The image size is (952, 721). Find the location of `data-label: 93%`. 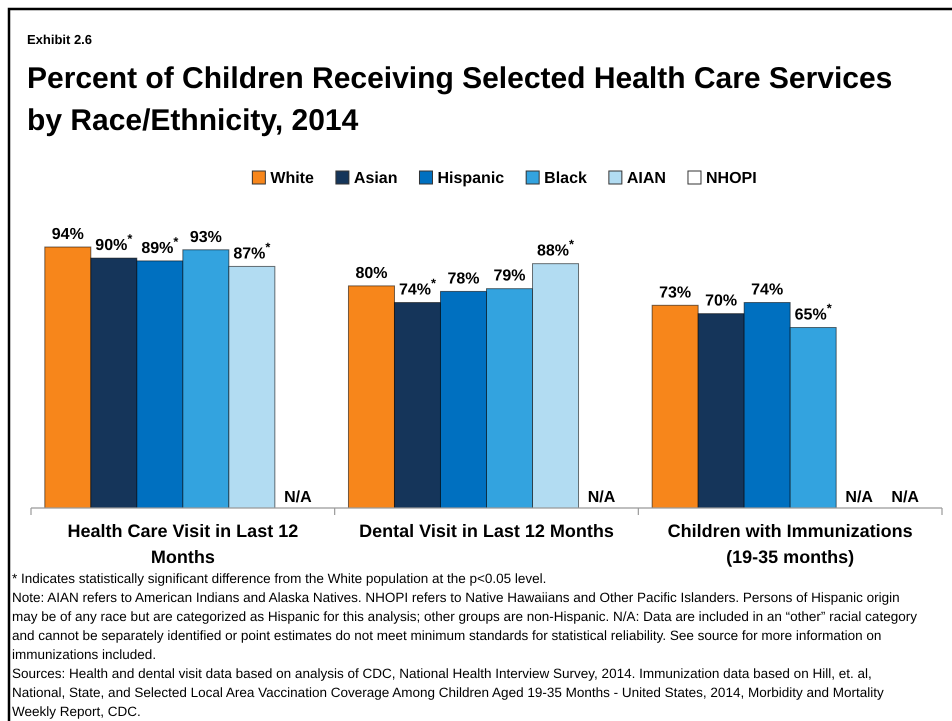

data-label: 93% is located at coordinates (206, 237).